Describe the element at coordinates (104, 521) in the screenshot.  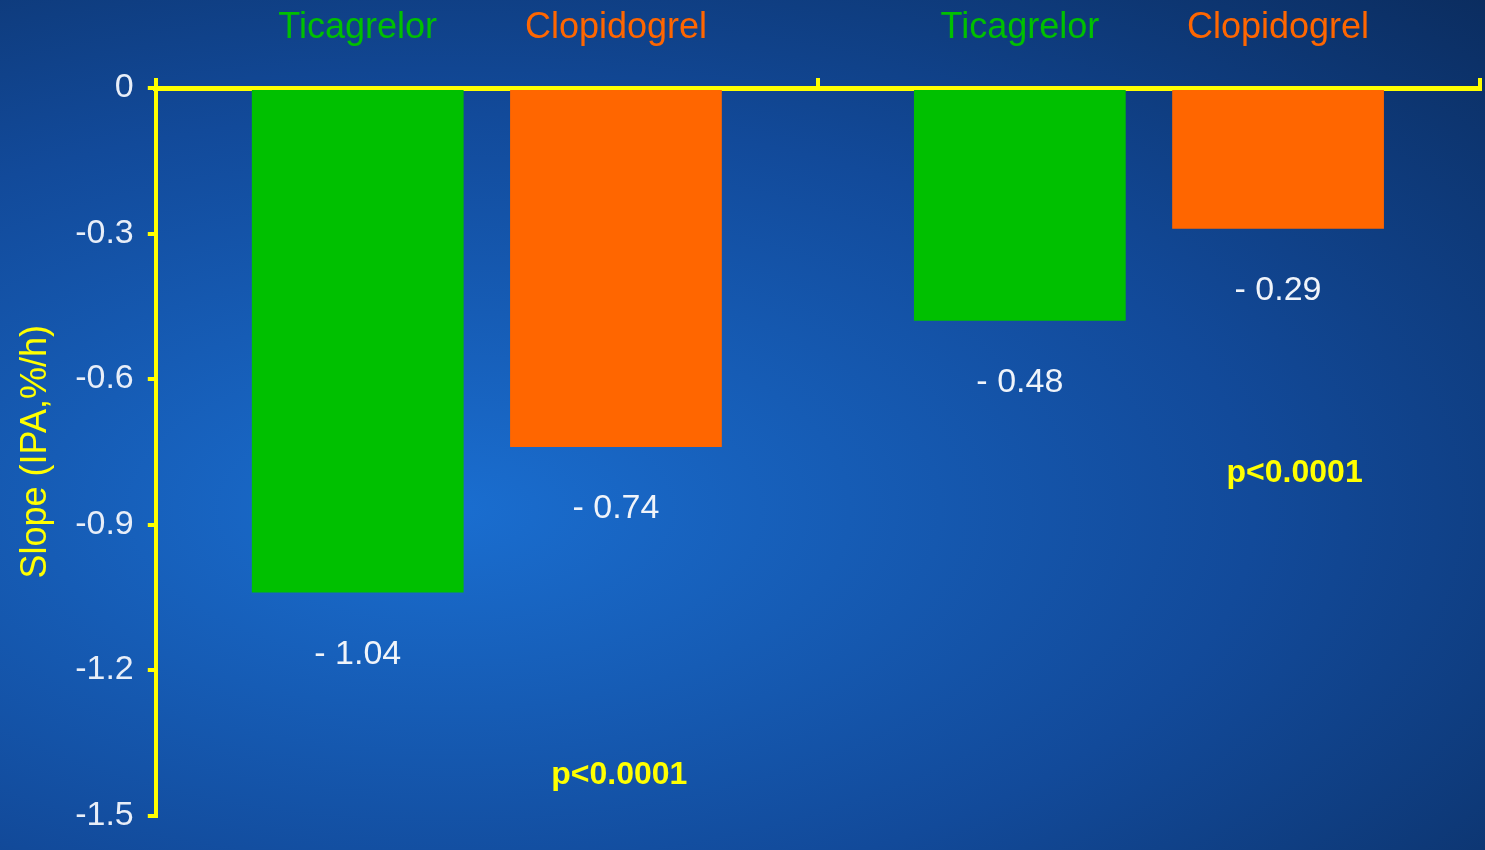
I see `y-tick-label: -0.9` at that location.